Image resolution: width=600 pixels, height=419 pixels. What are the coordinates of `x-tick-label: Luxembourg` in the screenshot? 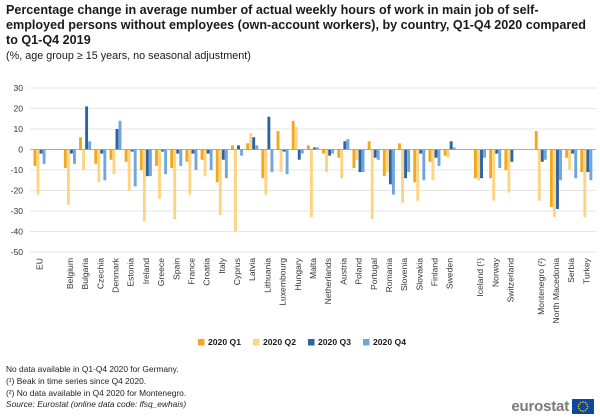 It's located at (283, 282).